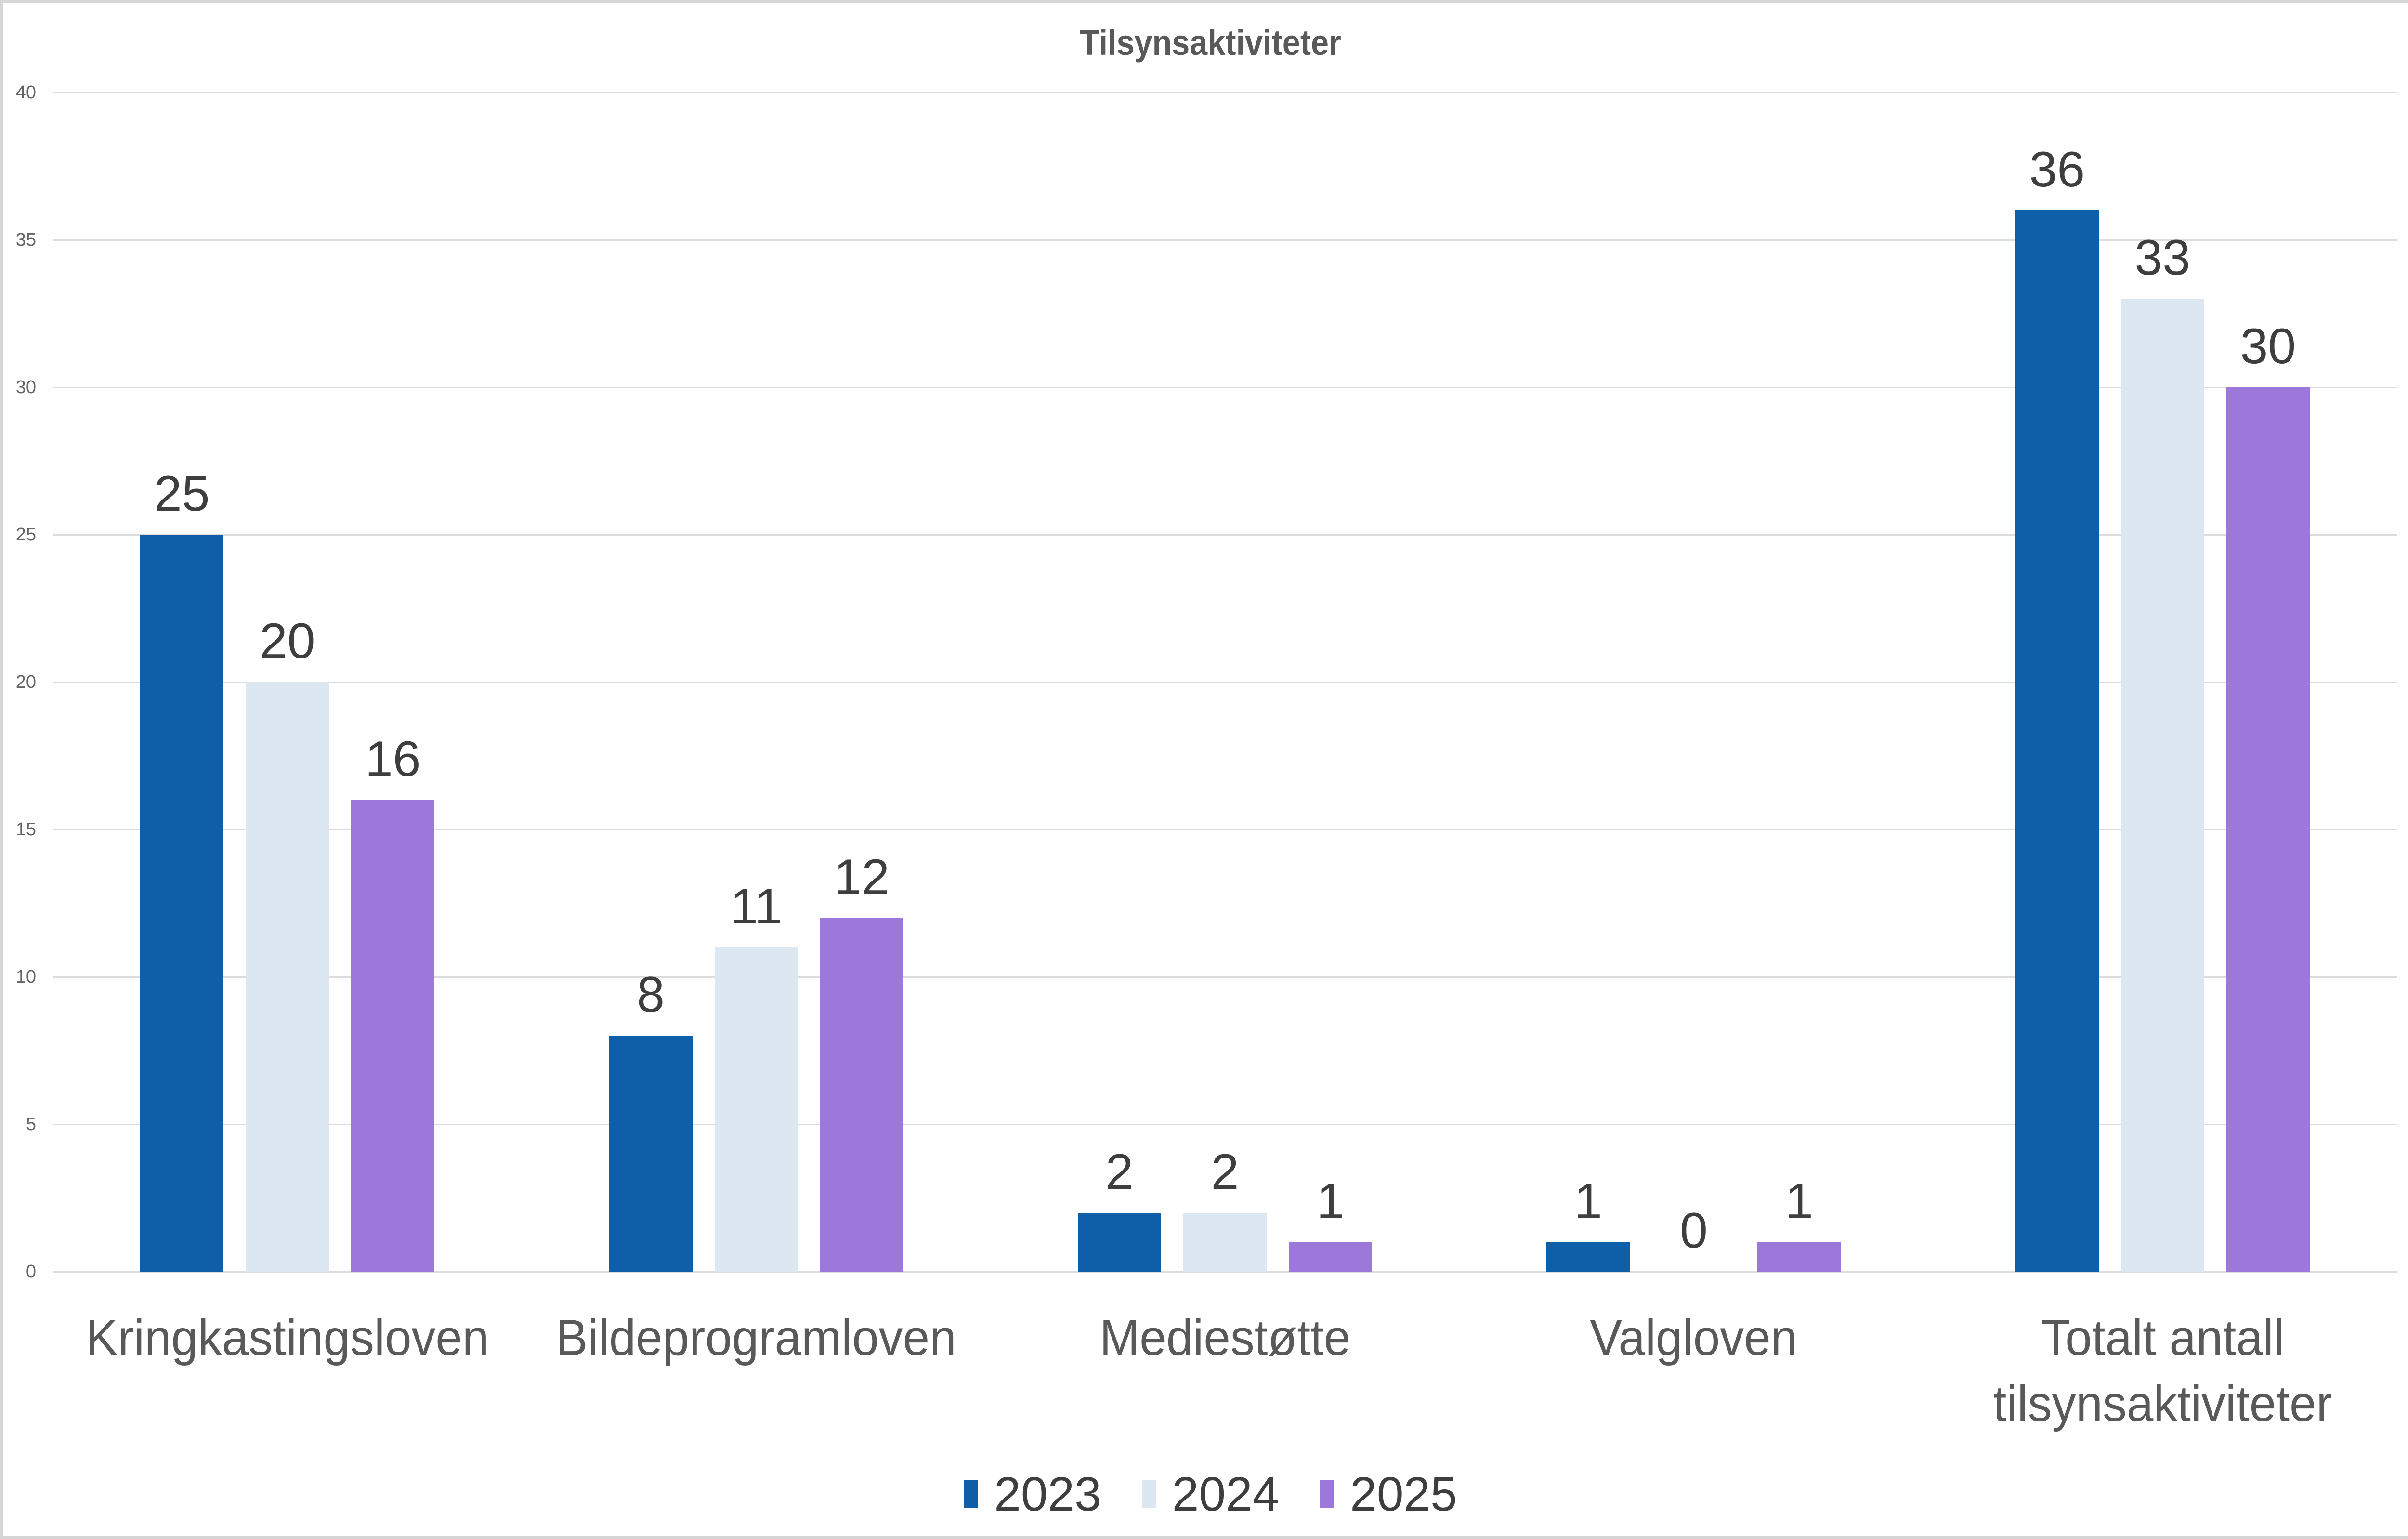 The width and height of the screenshot is (2408, 1539). What do you see at coordinates (393, 759) in the screenshot?
I see `bar-value-label: 16` at bounding box center [393, 759].